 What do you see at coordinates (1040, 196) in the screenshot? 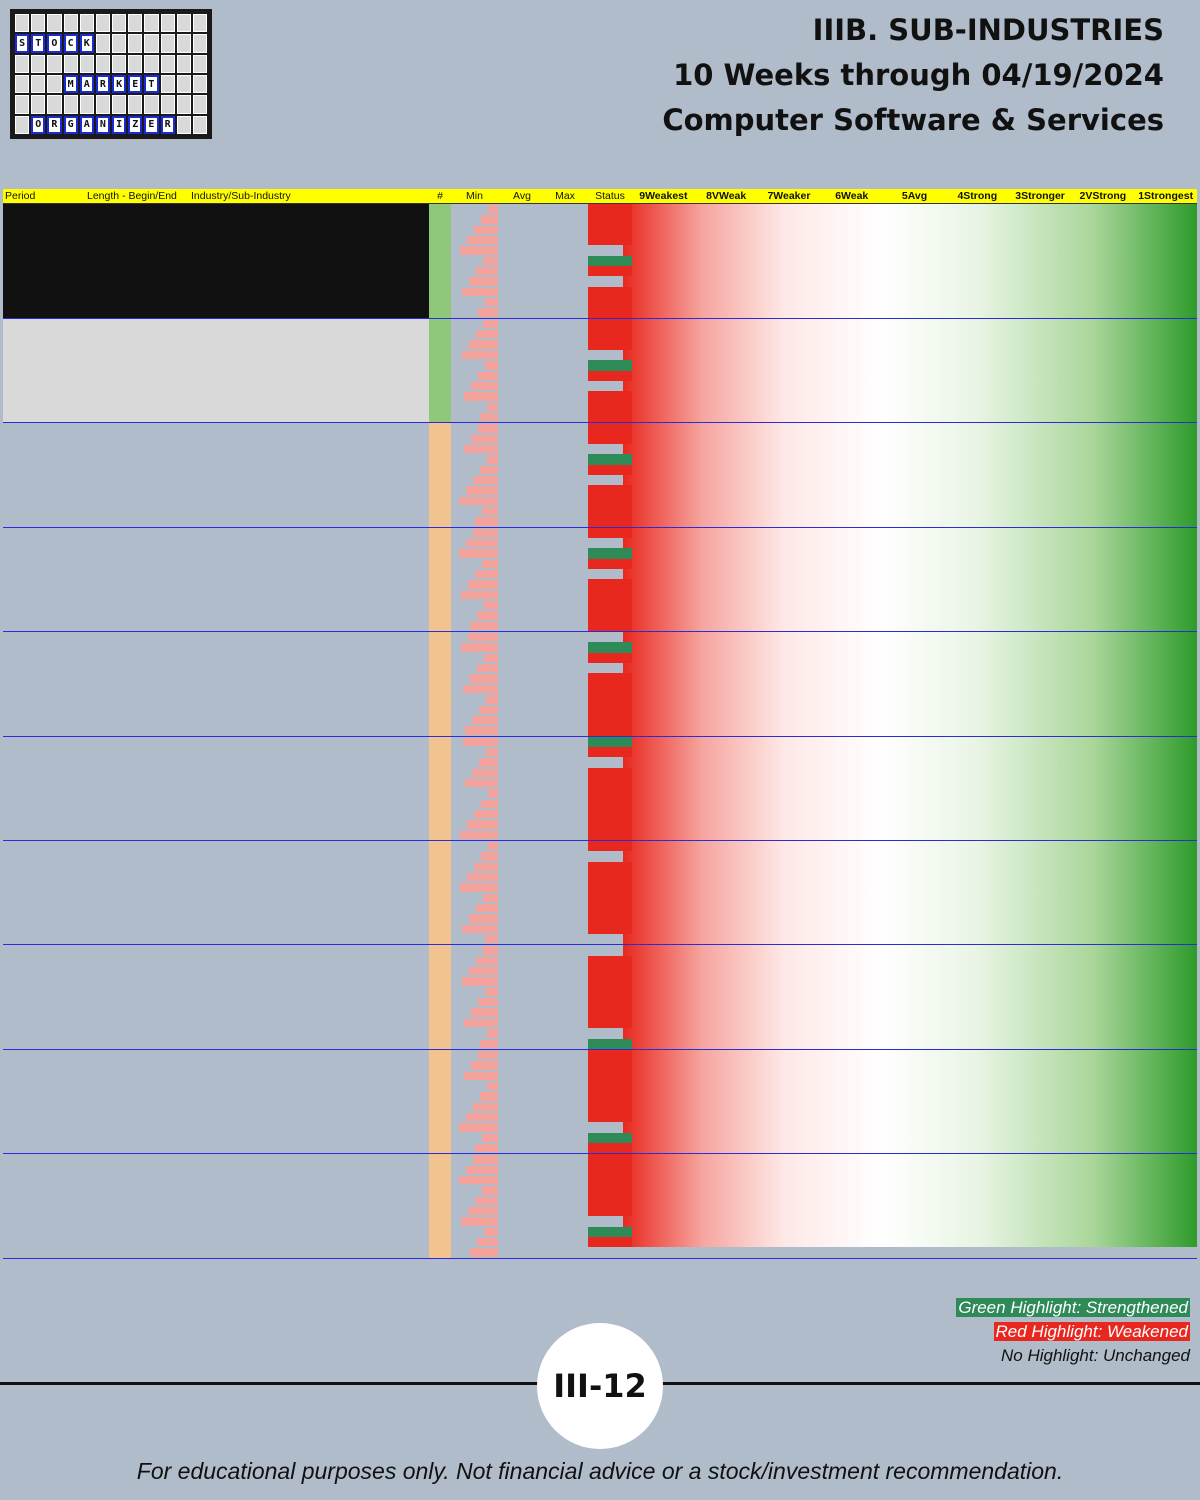
I see `header-level-3: 3Stronger` at bounding box center [1040, 196].